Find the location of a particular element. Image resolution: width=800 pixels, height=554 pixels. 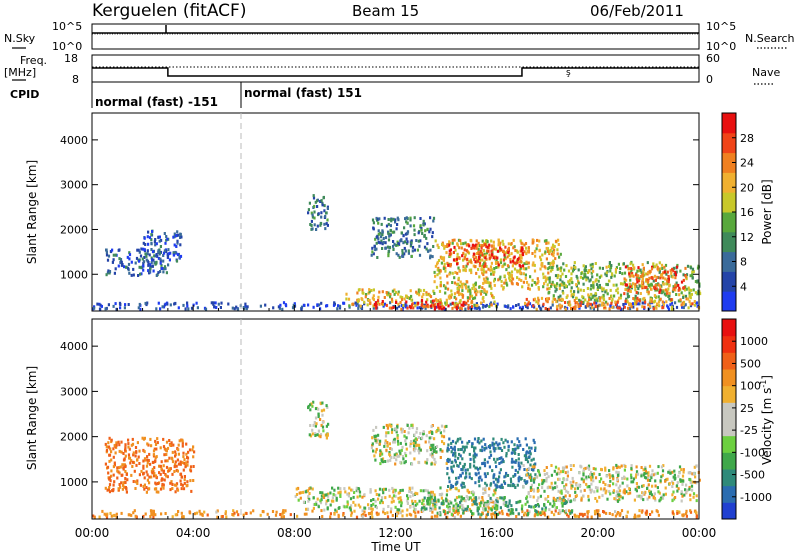

colorbar-tick-label: 4 is located at coordinates (743, 286).